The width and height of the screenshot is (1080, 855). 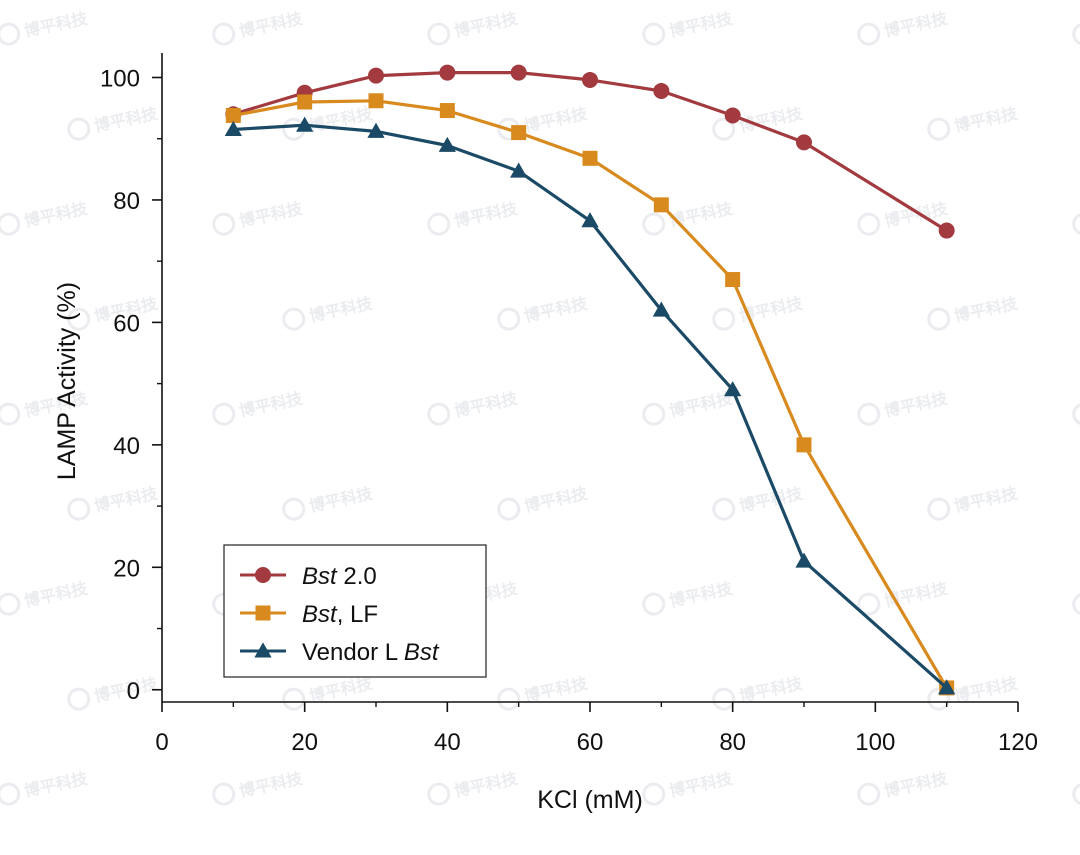 I want to click on x-tick-label: 0, so click(x=161, y=742).